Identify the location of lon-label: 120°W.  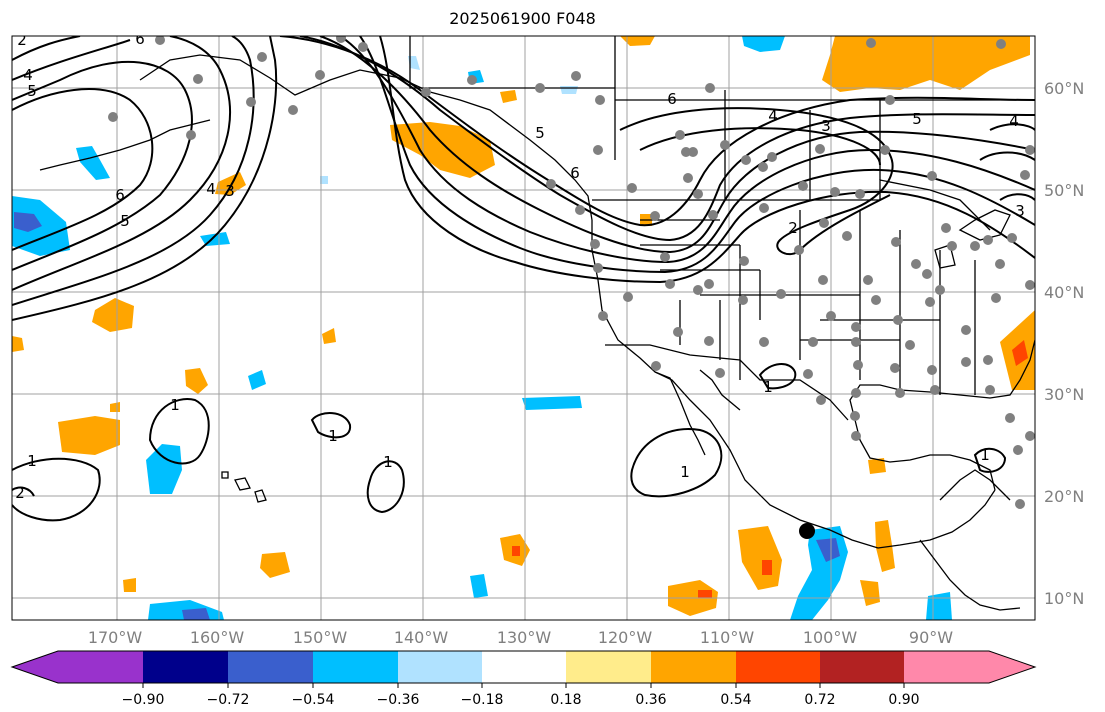
(625, 637).